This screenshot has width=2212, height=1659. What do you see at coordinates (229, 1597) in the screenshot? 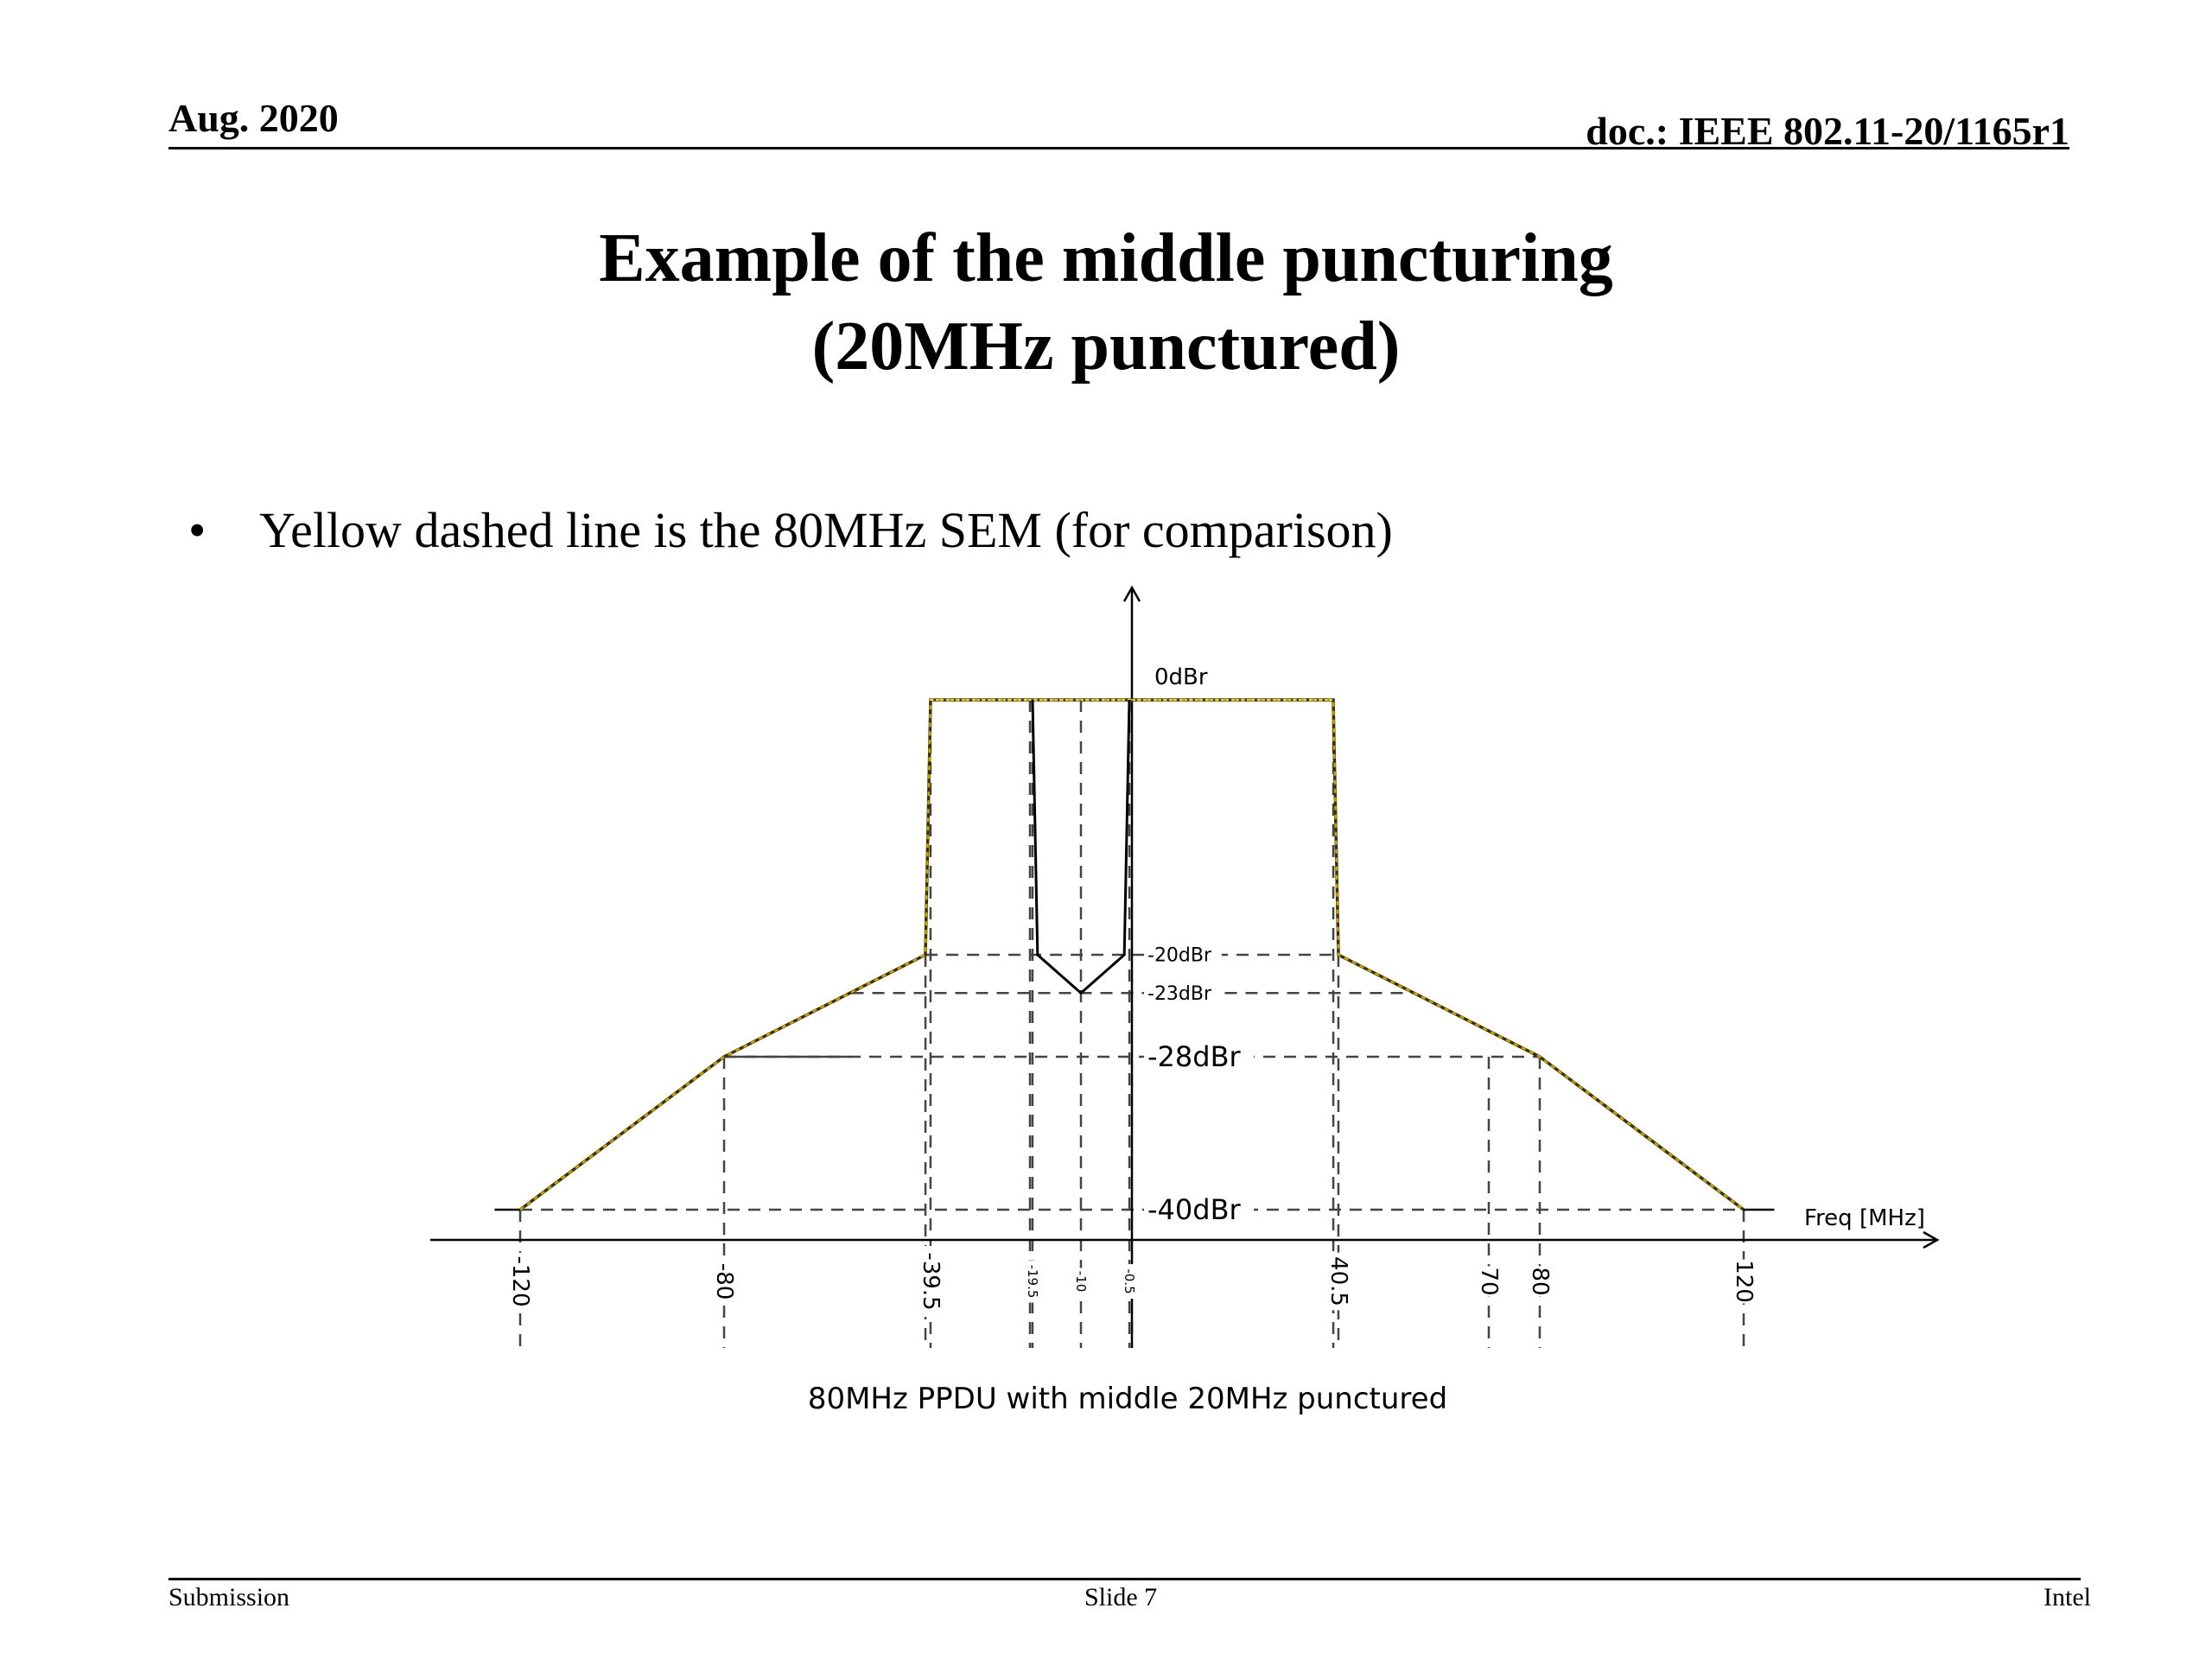
I see `footer-submission: Submission` at bounding box center [229, 1597].